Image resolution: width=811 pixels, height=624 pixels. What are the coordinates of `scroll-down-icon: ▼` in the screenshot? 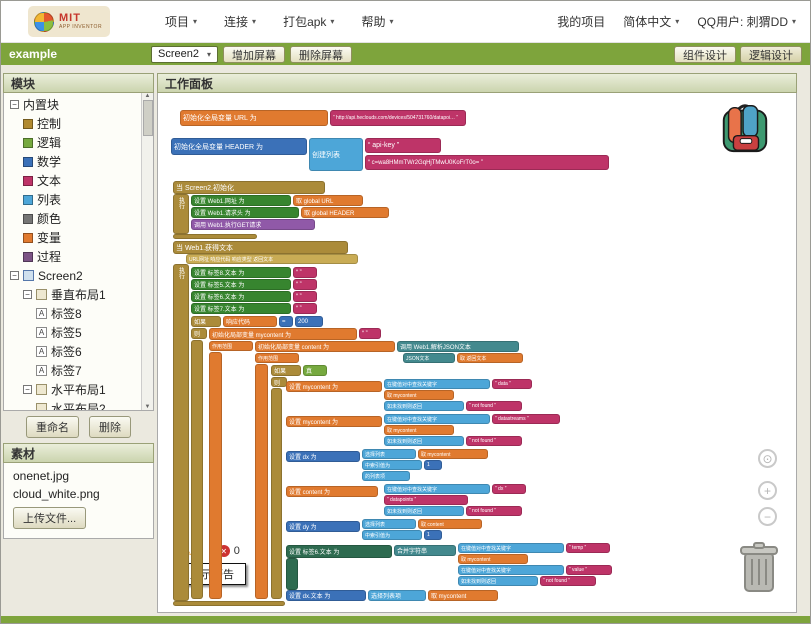 It's located at (147, 407).